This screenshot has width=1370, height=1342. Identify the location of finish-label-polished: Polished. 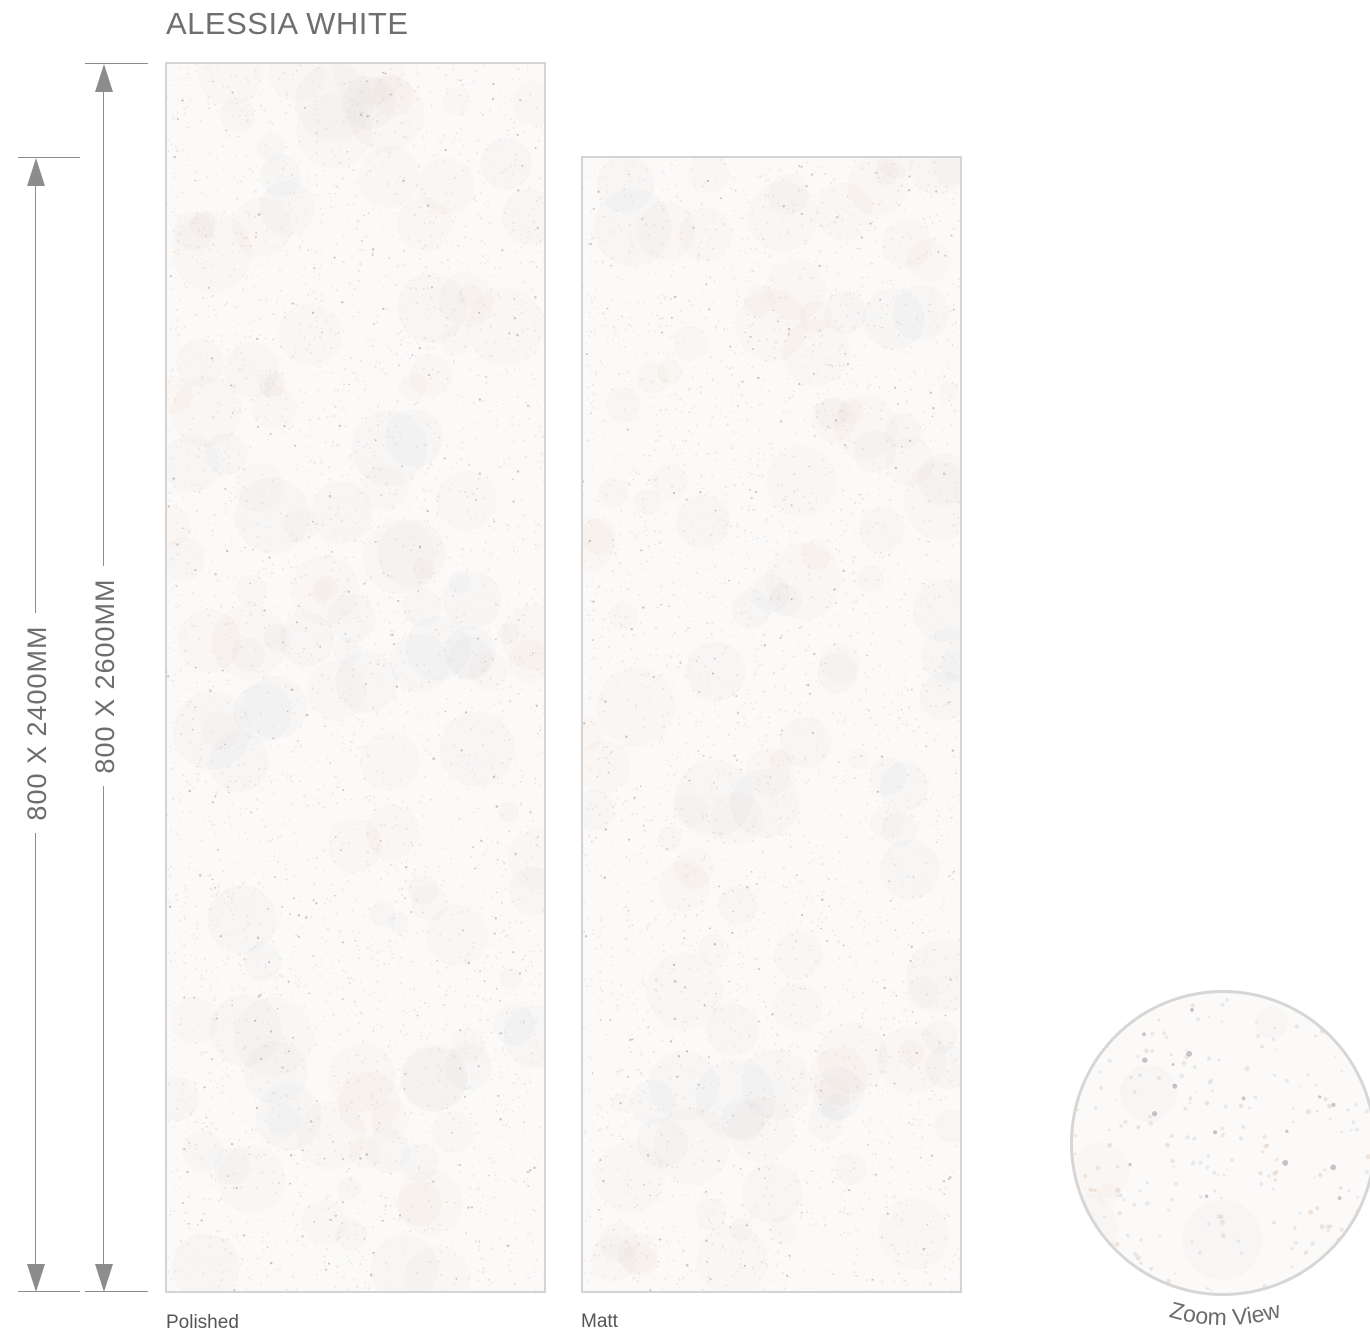
(202, 1322).